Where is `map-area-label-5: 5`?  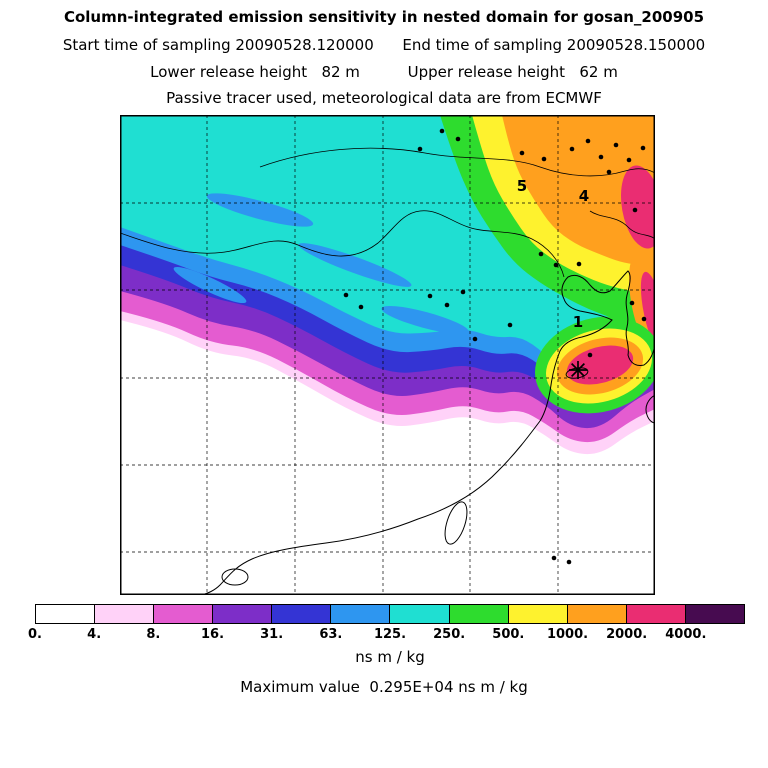 map-area-label-5: 5 is located at coordinates (522, 186).